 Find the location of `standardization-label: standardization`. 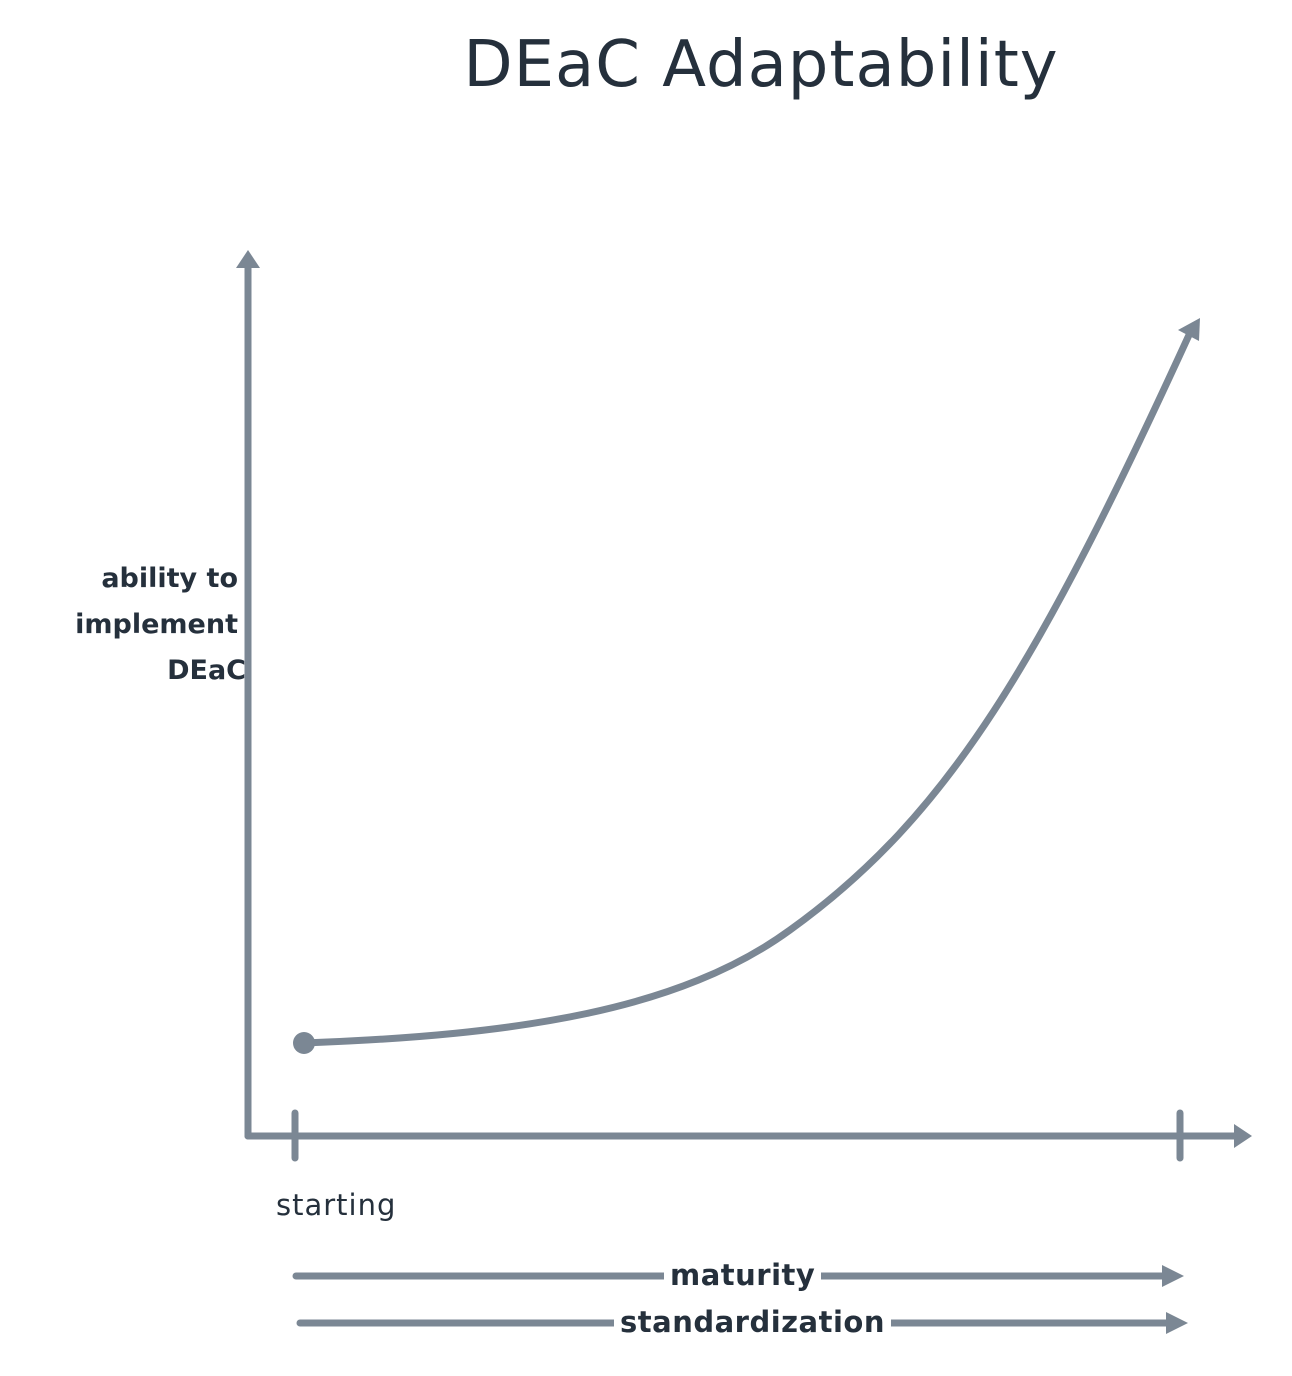

standardization-label: standardization is located at coordinates (752, 1322).